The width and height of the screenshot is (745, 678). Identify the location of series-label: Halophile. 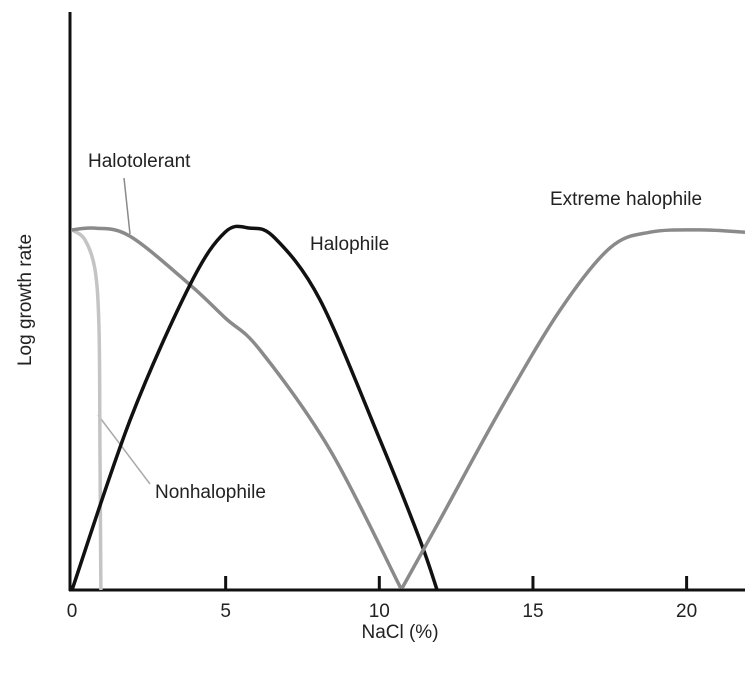
(349, 244).